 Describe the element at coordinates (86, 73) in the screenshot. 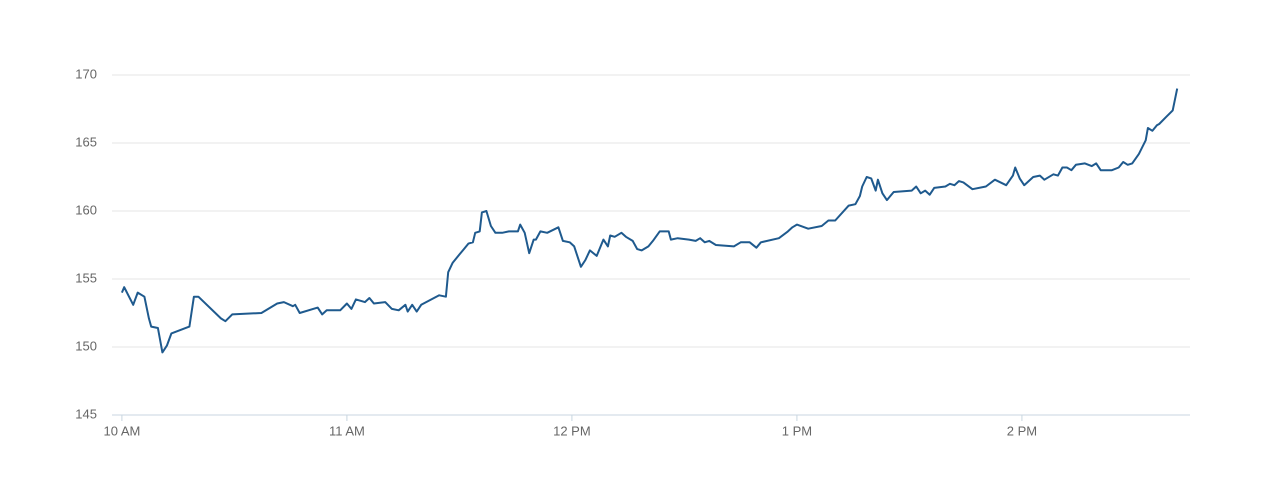

I see `y-tick-label: 170` at that location.